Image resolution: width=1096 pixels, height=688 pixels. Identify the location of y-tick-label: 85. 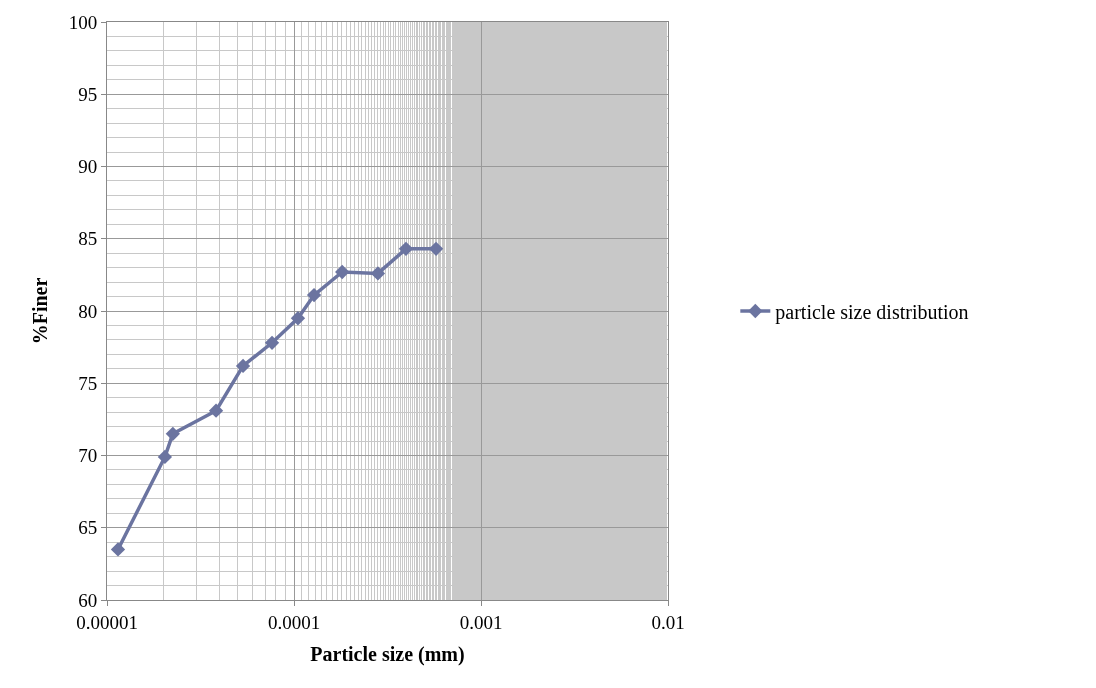
(88, 239).